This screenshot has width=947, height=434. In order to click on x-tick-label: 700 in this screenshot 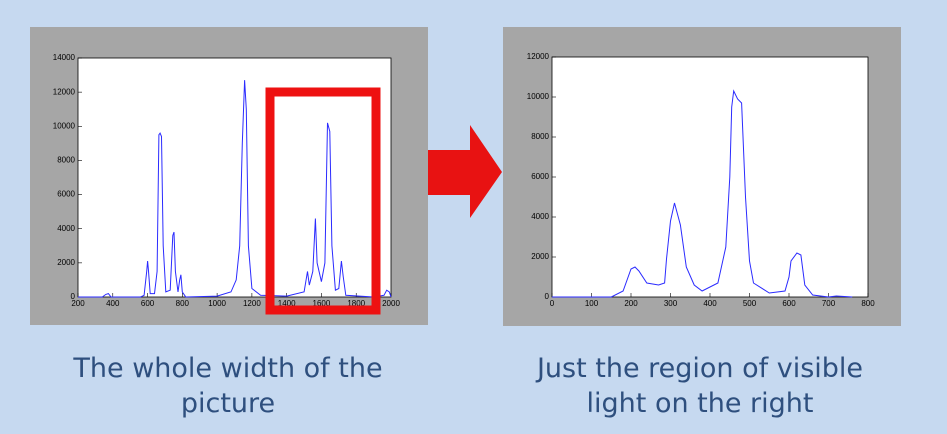, I will do `click(829, 303)`.